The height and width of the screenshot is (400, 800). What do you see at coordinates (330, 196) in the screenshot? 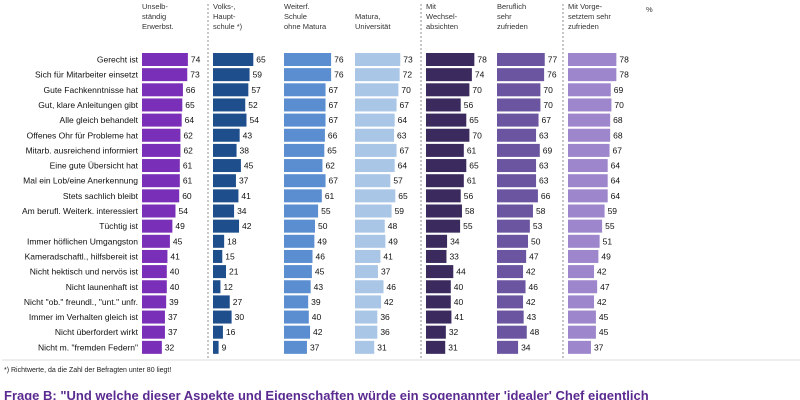
I see `value-label-s2-r9: 61` at bounding box center [330, 196].